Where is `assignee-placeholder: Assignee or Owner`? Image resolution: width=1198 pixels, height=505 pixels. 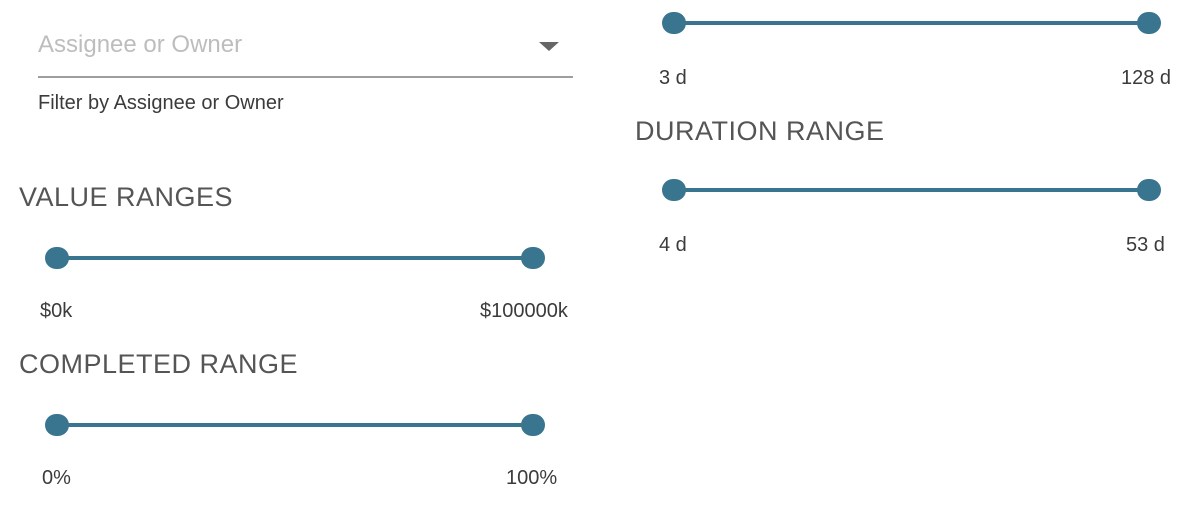 assignee-placeholder: Assignee or Owner is located at coordinates (140, 44).